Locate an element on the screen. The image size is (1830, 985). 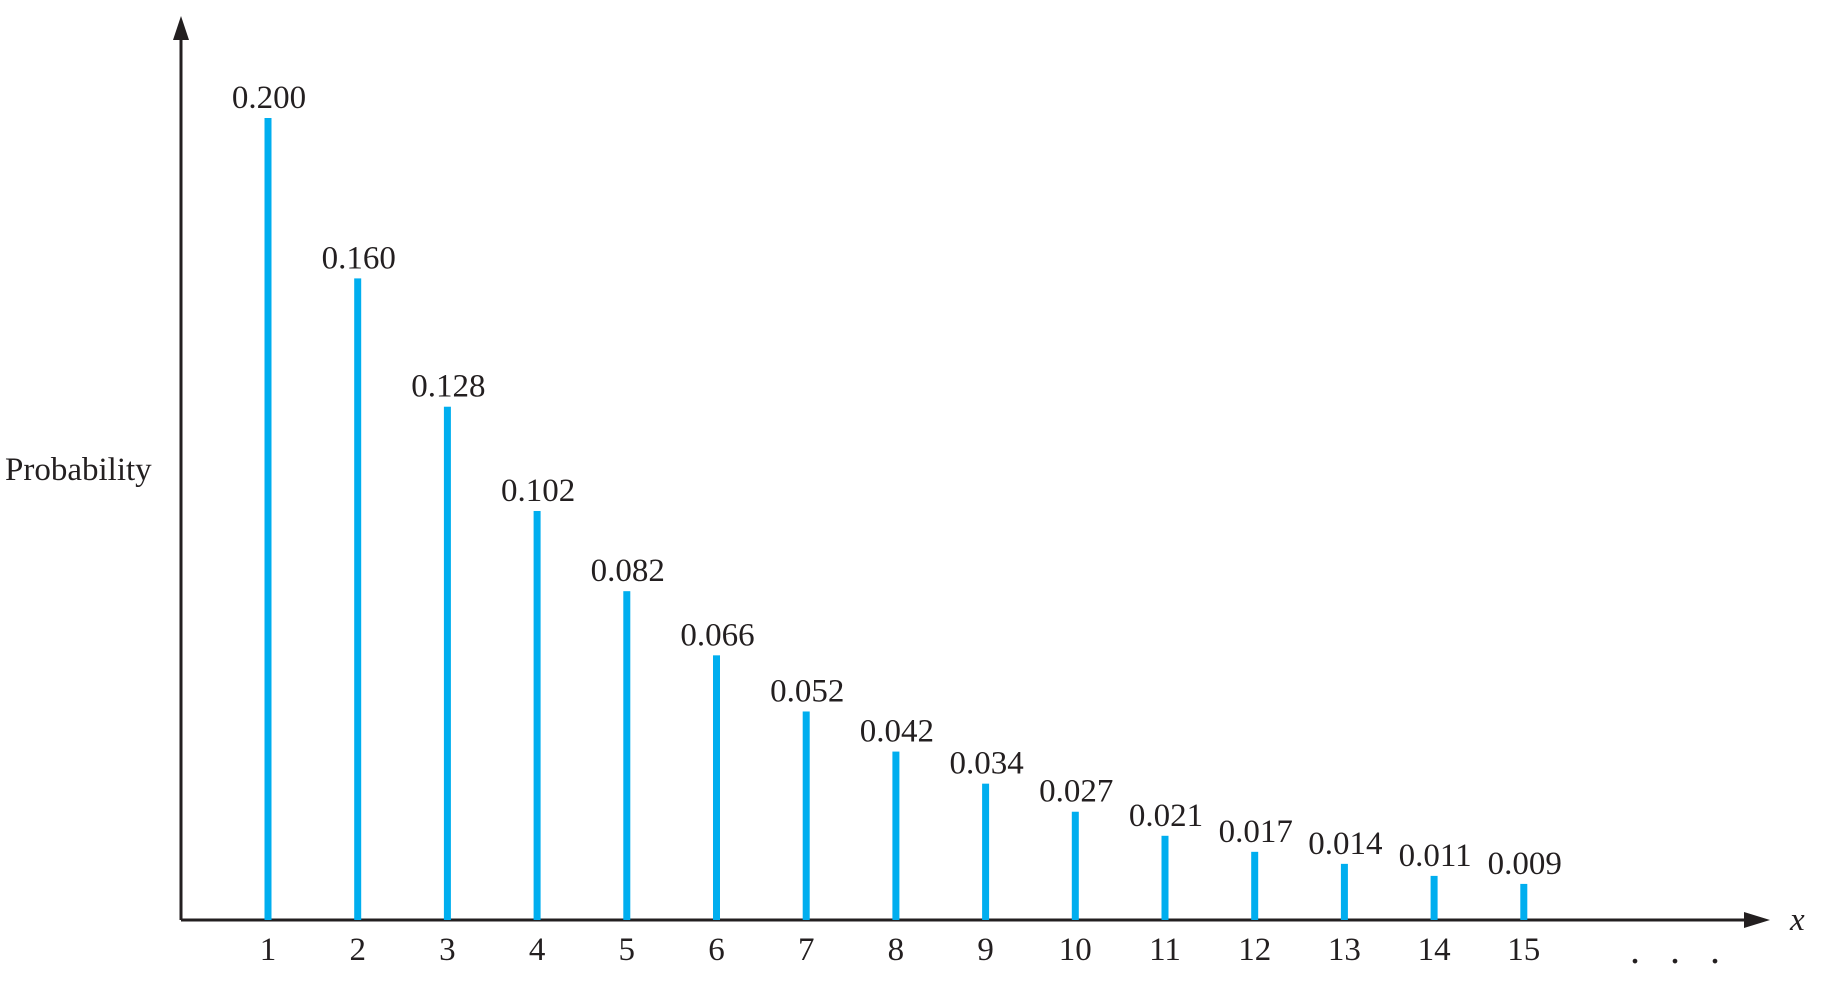
x-tick-label-14: 14 is located at coordinates (1434, 950).